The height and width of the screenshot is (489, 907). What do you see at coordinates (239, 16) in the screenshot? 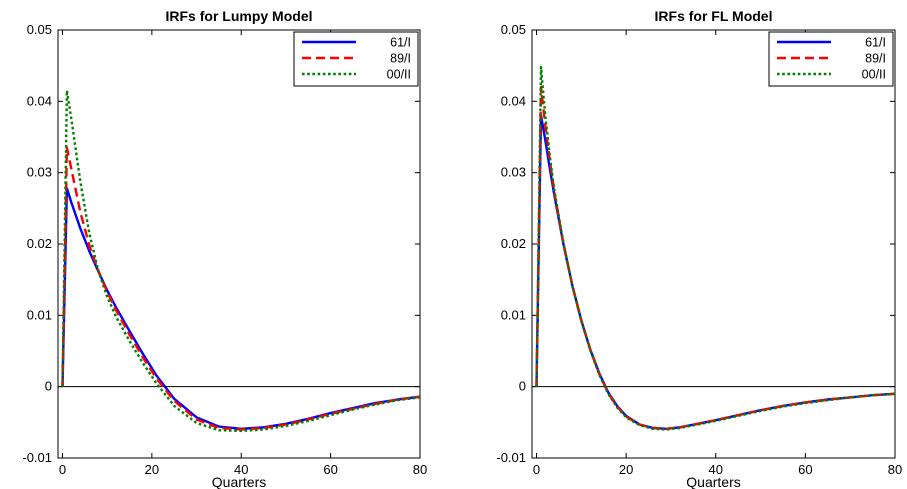
I see `chart-title: IRFs for Lumpy Model` at bounding box center [239, 16].